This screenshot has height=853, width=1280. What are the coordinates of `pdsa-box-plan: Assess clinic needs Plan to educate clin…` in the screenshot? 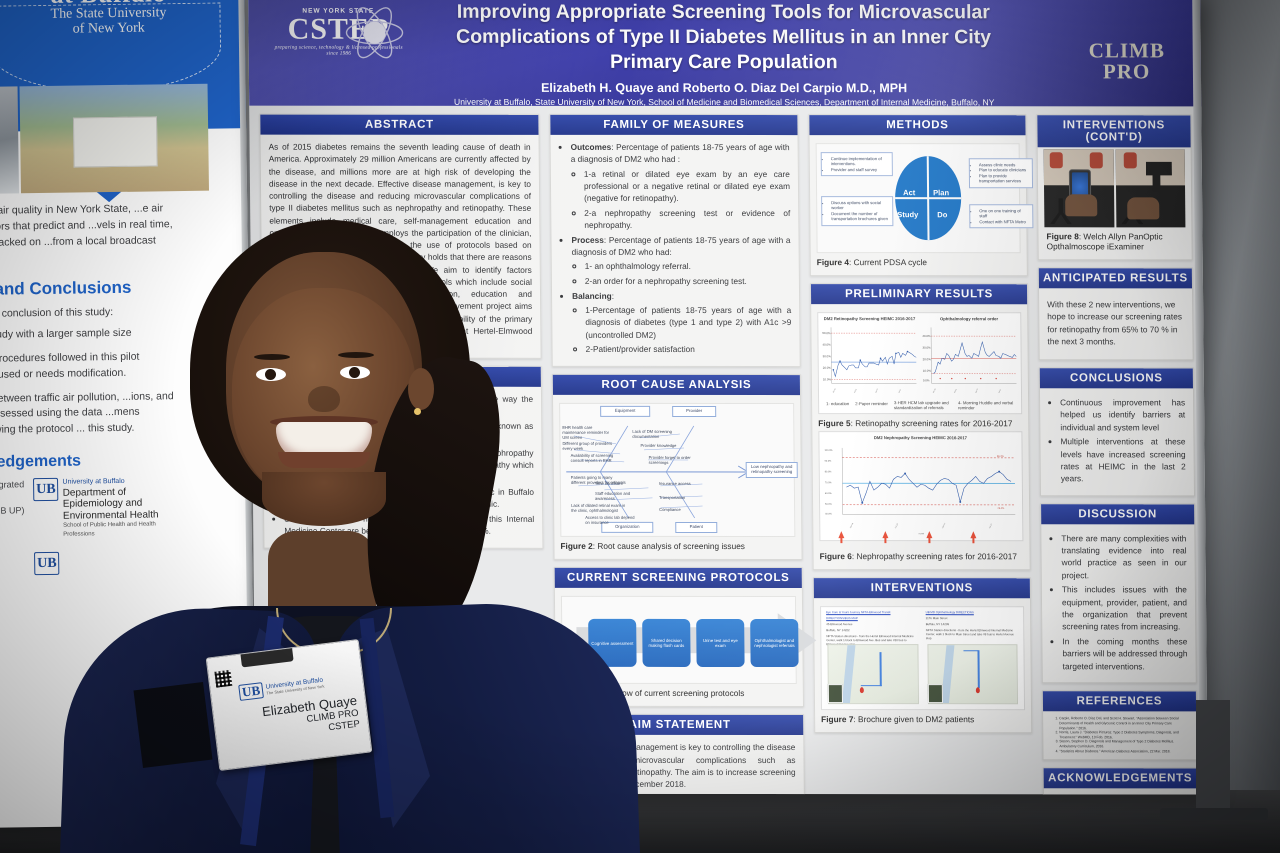 It's located at (1001, 173).